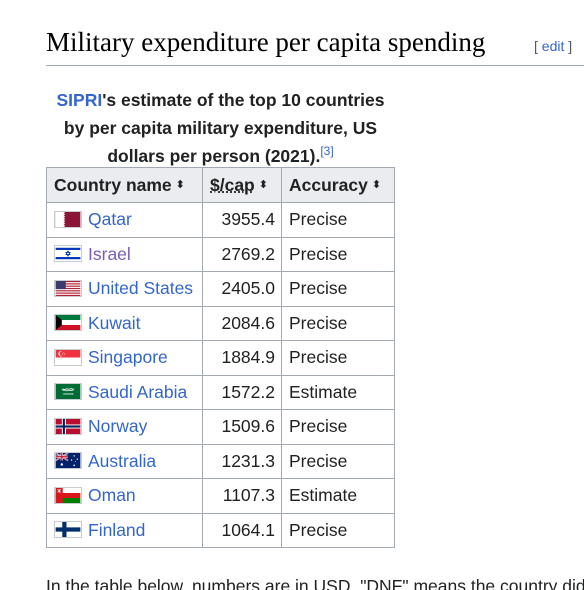  Describe the element at coordinates (242, 220) in the screenshot. I see `per-capita-value: 3955.4` at that location.